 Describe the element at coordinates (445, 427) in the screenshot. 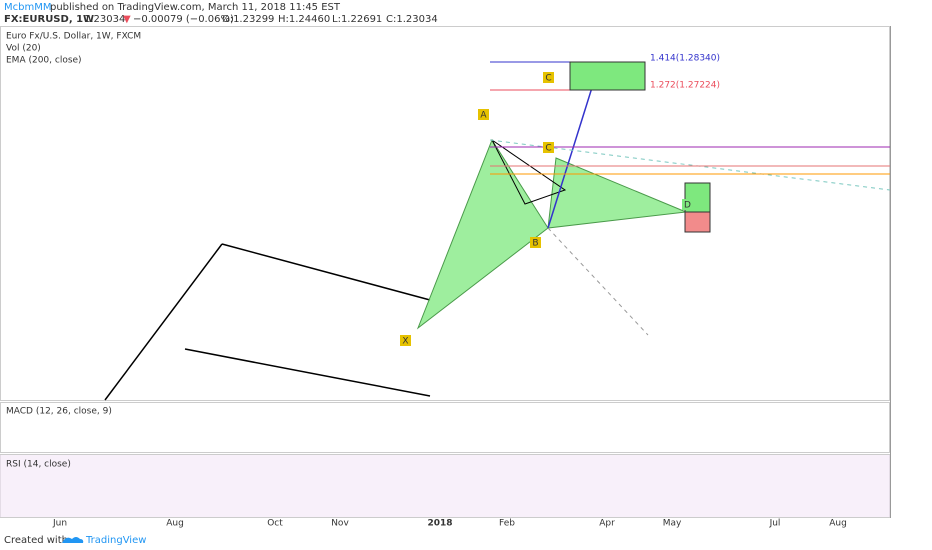

I see `macd-pane` at that location.